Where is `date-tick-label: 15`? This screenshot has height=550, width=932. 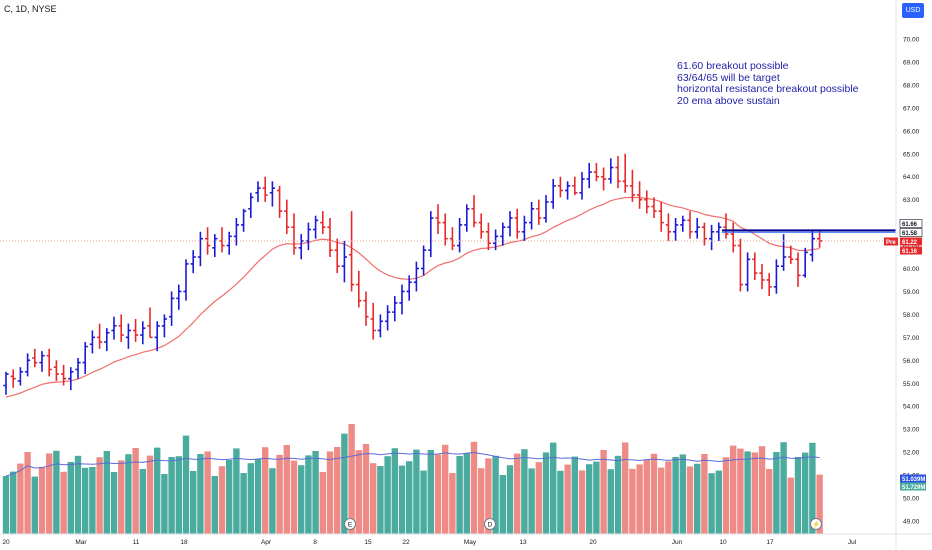
date-tick-label: 15 is located at coordinates (368, 542).